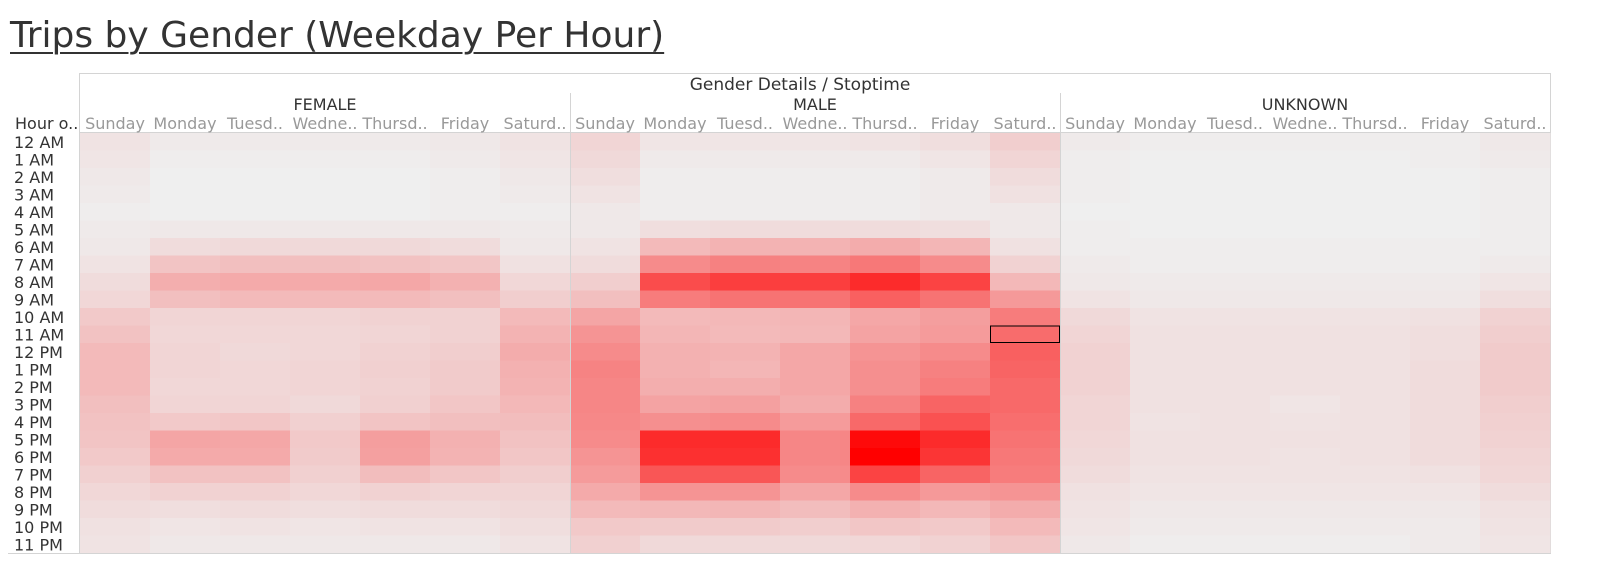 This screenshot has width=1611, height=578. What do you see at coordinates (605, 282) in the screenshot?
I see `heatmap-cell-male-sunday-8-am` at bounding box center [605, 282].